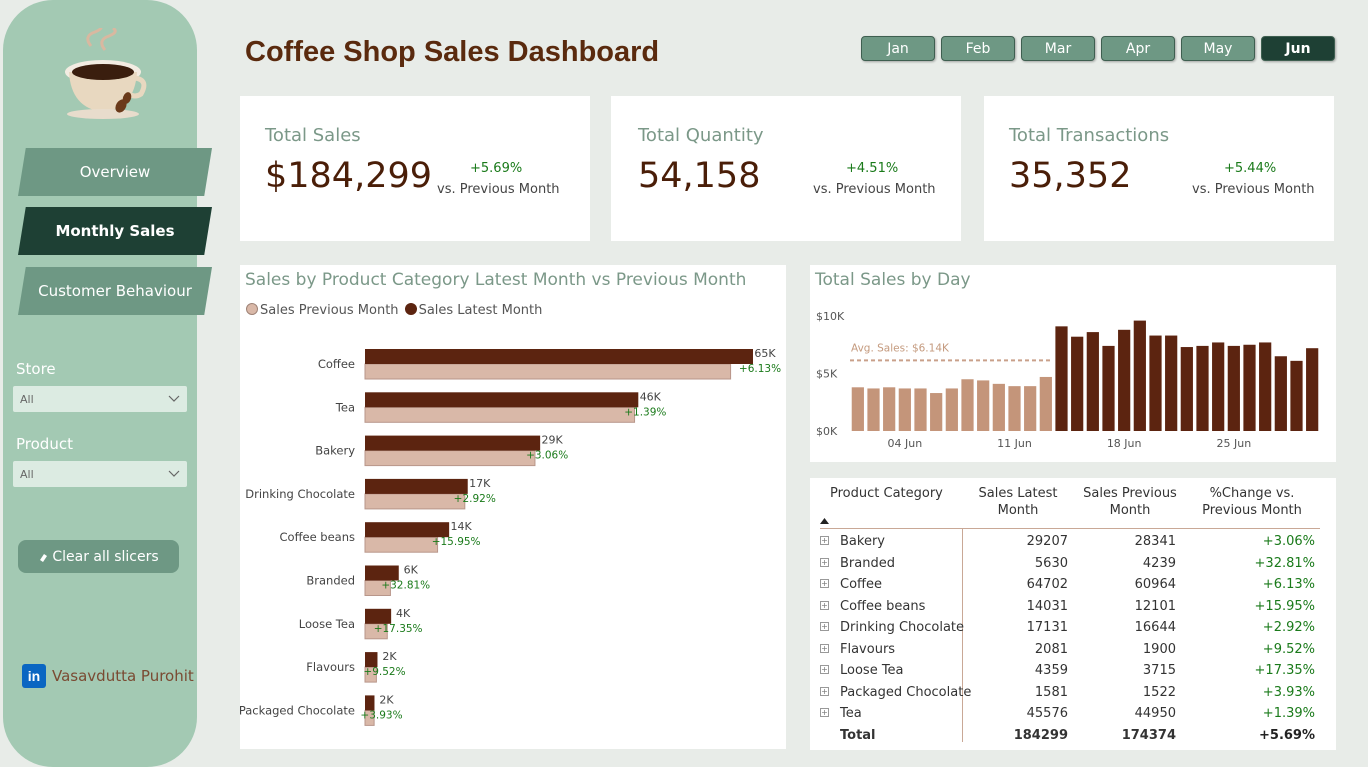 Image resolution: width=1368 pixels, height=767 pixels. Describe the element at coordinates (824, 521) in the screenshot. I see `sort-ascending-icon` at that location.